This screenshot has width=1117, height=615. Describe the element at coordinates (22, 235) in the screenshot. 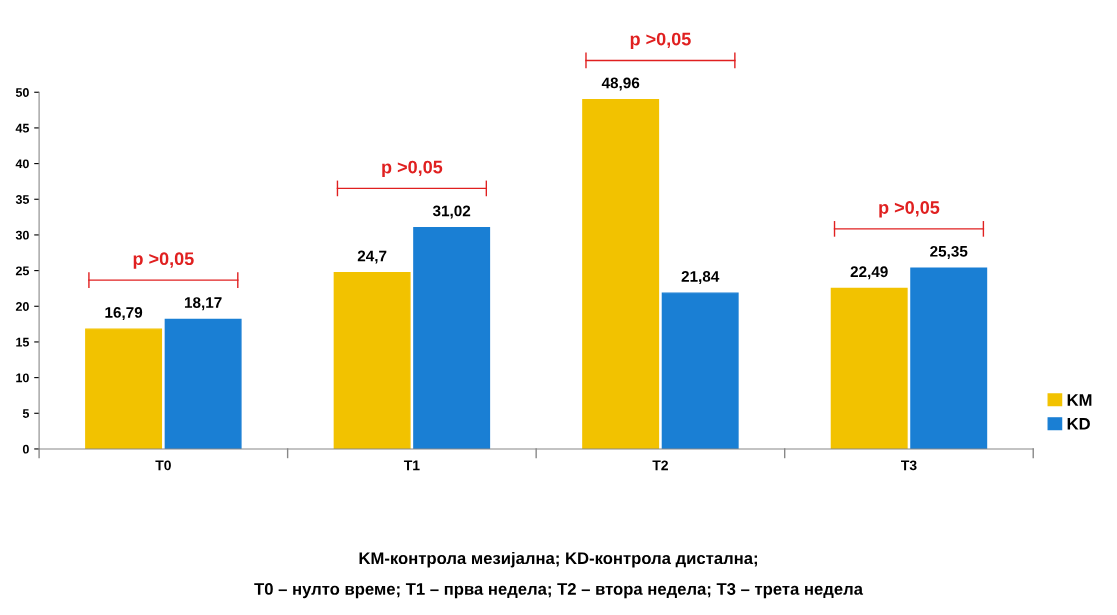

I see `y-tick-label: 30` at that location.